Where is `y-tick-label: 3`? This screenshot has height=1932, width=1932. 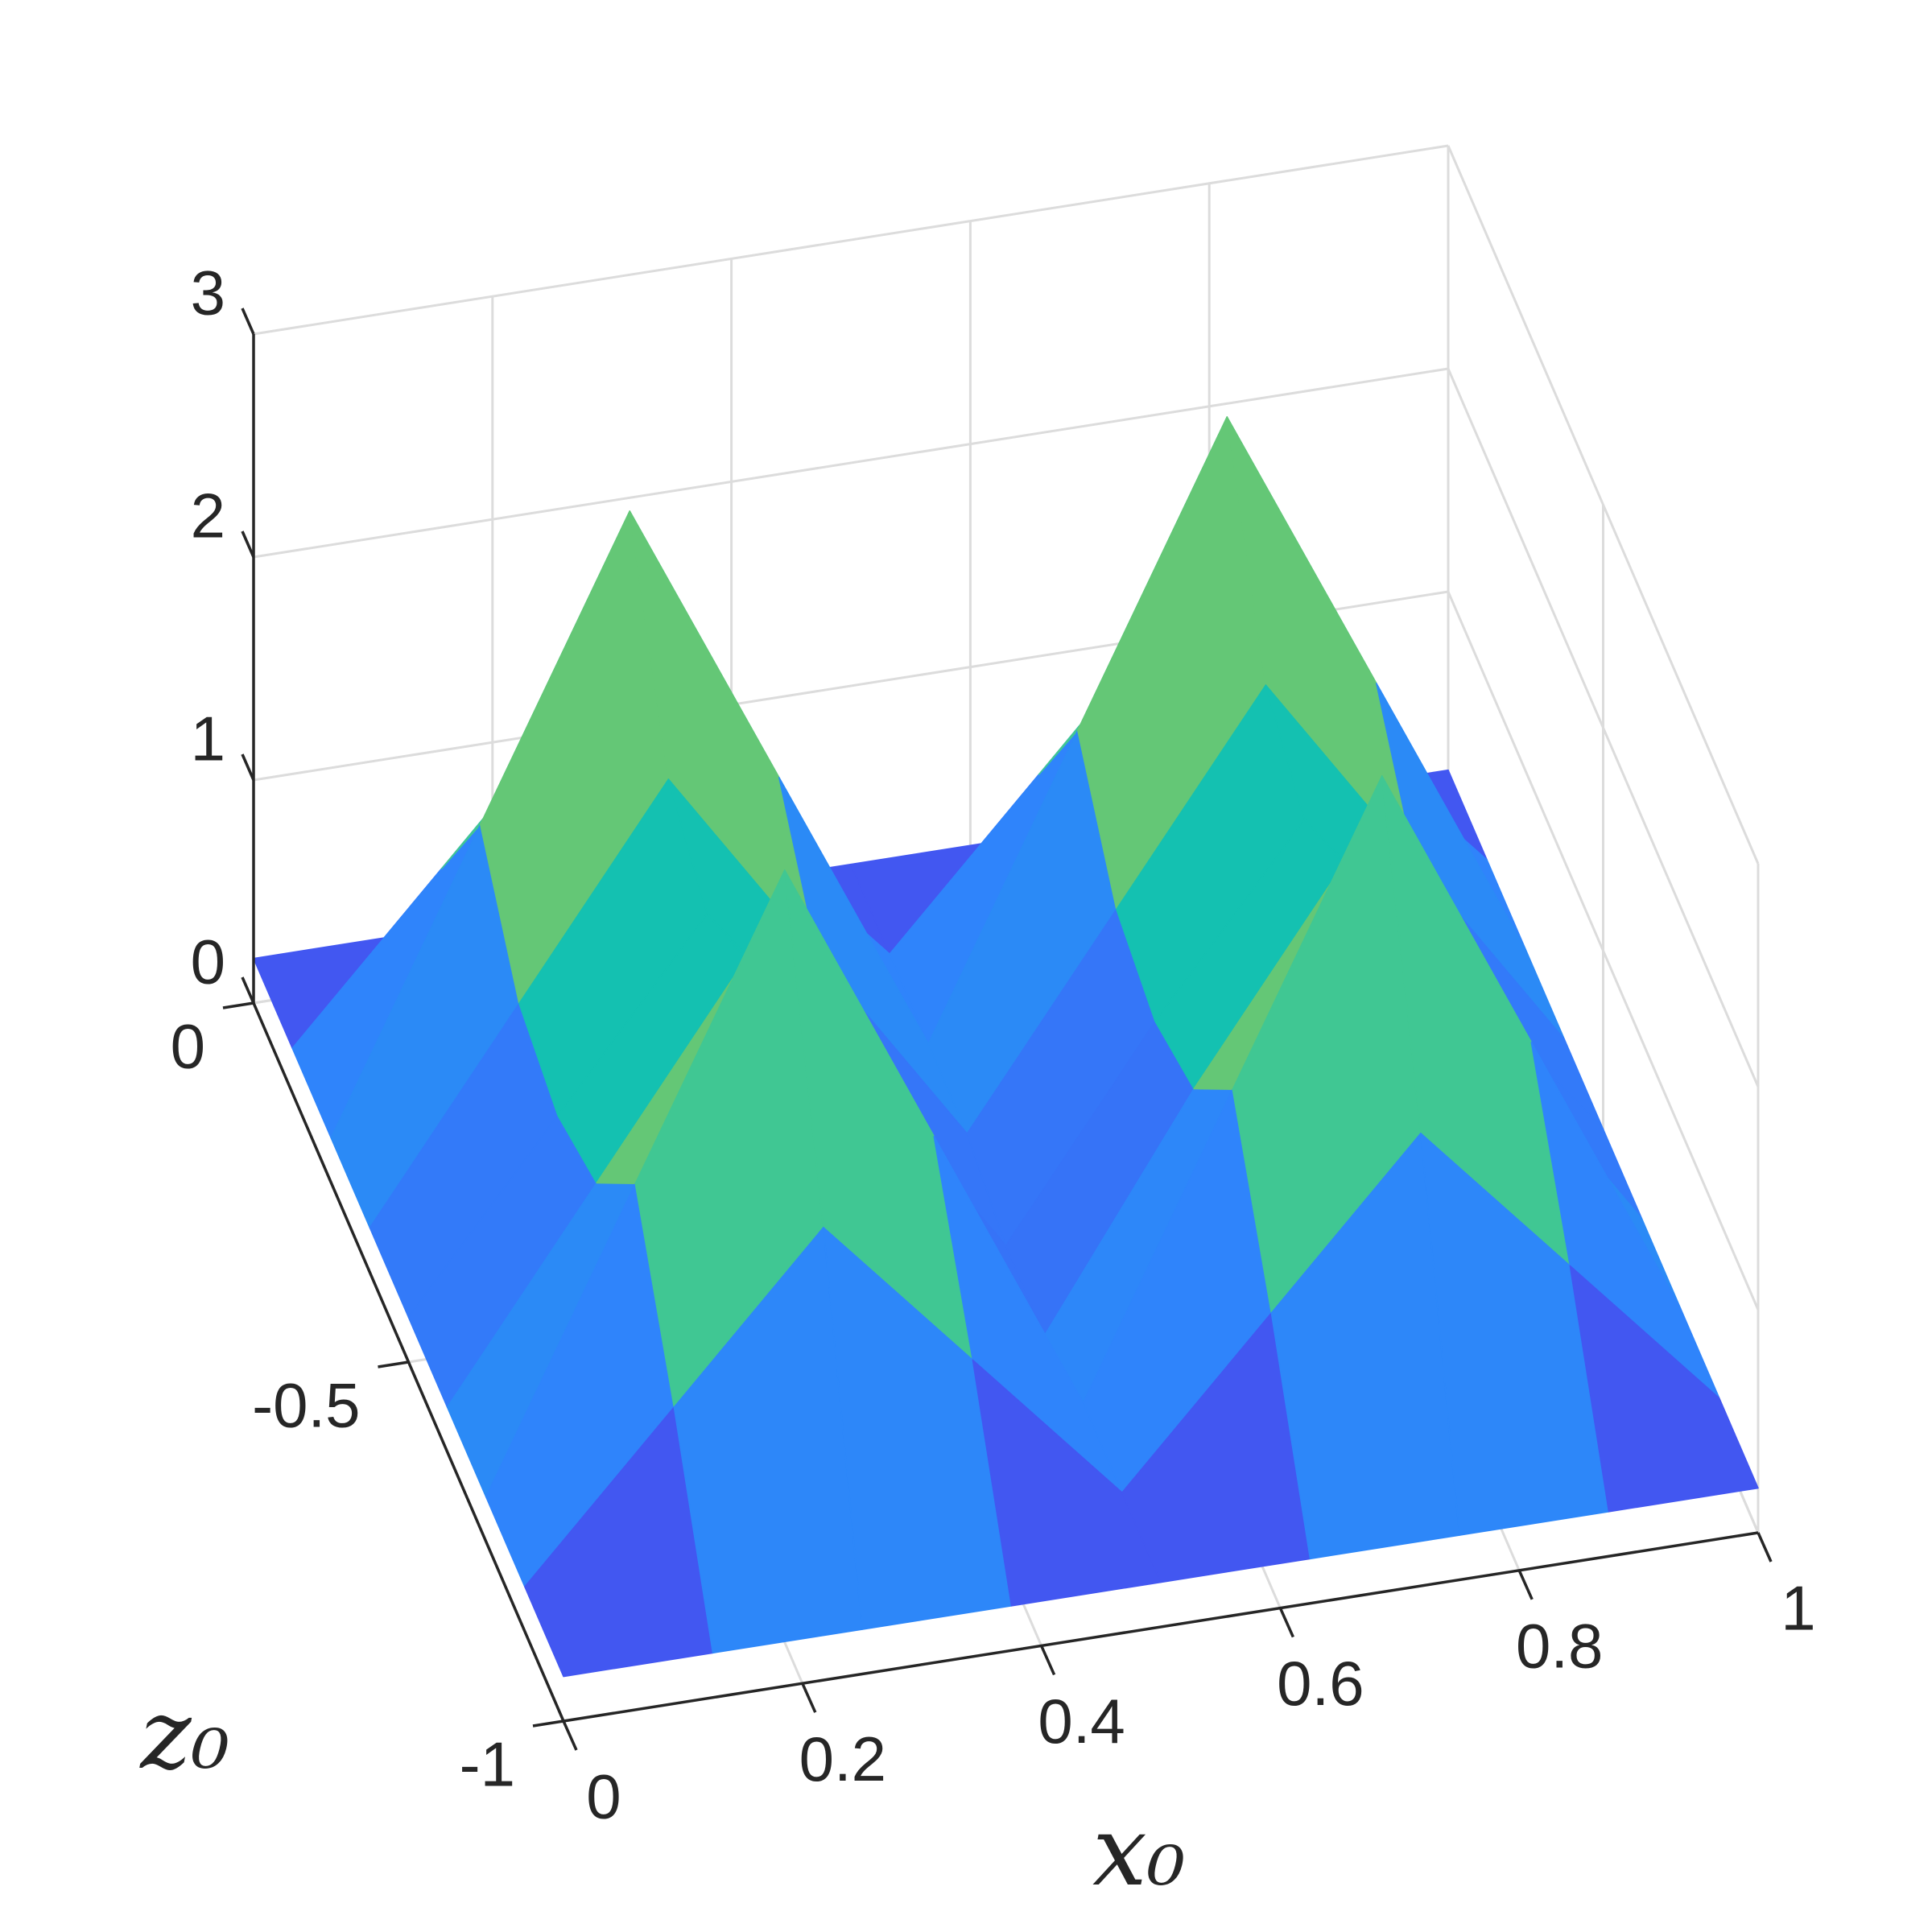
y-tick-label: 3 is located at coordinates (208, 293).